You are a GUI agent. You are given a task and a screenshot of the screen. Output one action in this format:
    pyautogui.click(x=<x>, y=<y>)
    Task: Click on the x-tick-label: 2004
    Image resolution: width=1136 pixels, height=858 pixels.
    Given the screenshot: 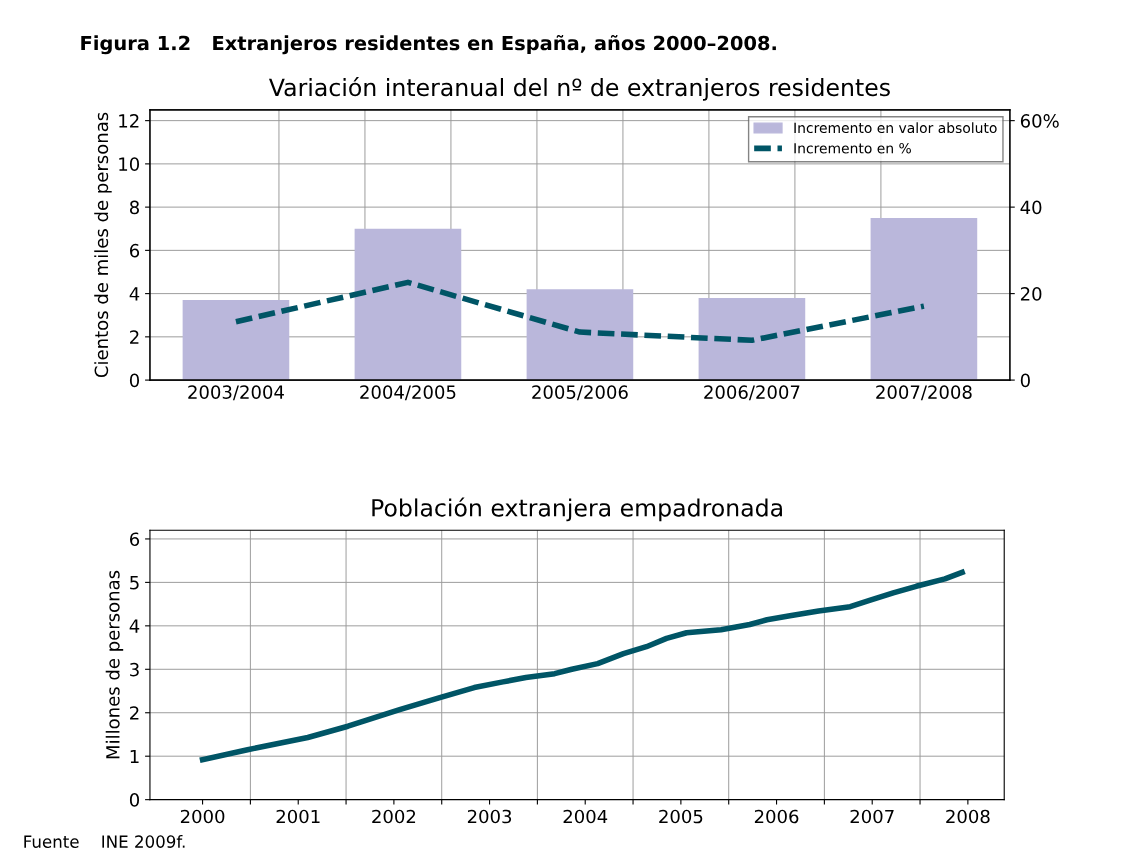 What is the action you would take?
    pyautogui.click(x=585, y=816)
    